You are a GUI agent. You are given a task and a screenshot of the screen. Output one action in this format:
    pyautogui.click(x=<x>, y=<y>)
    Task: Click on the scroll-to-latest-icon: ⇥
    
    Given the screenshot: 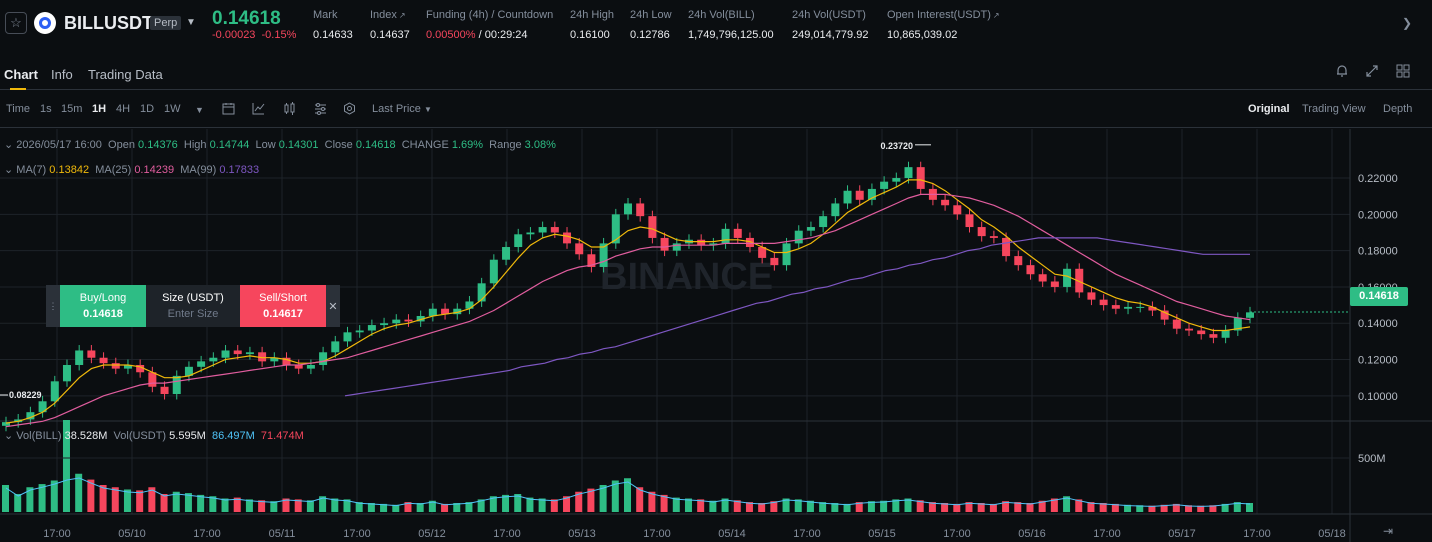 What is the action you would take?
    pyautogui.click(x=1388, y=531)
    